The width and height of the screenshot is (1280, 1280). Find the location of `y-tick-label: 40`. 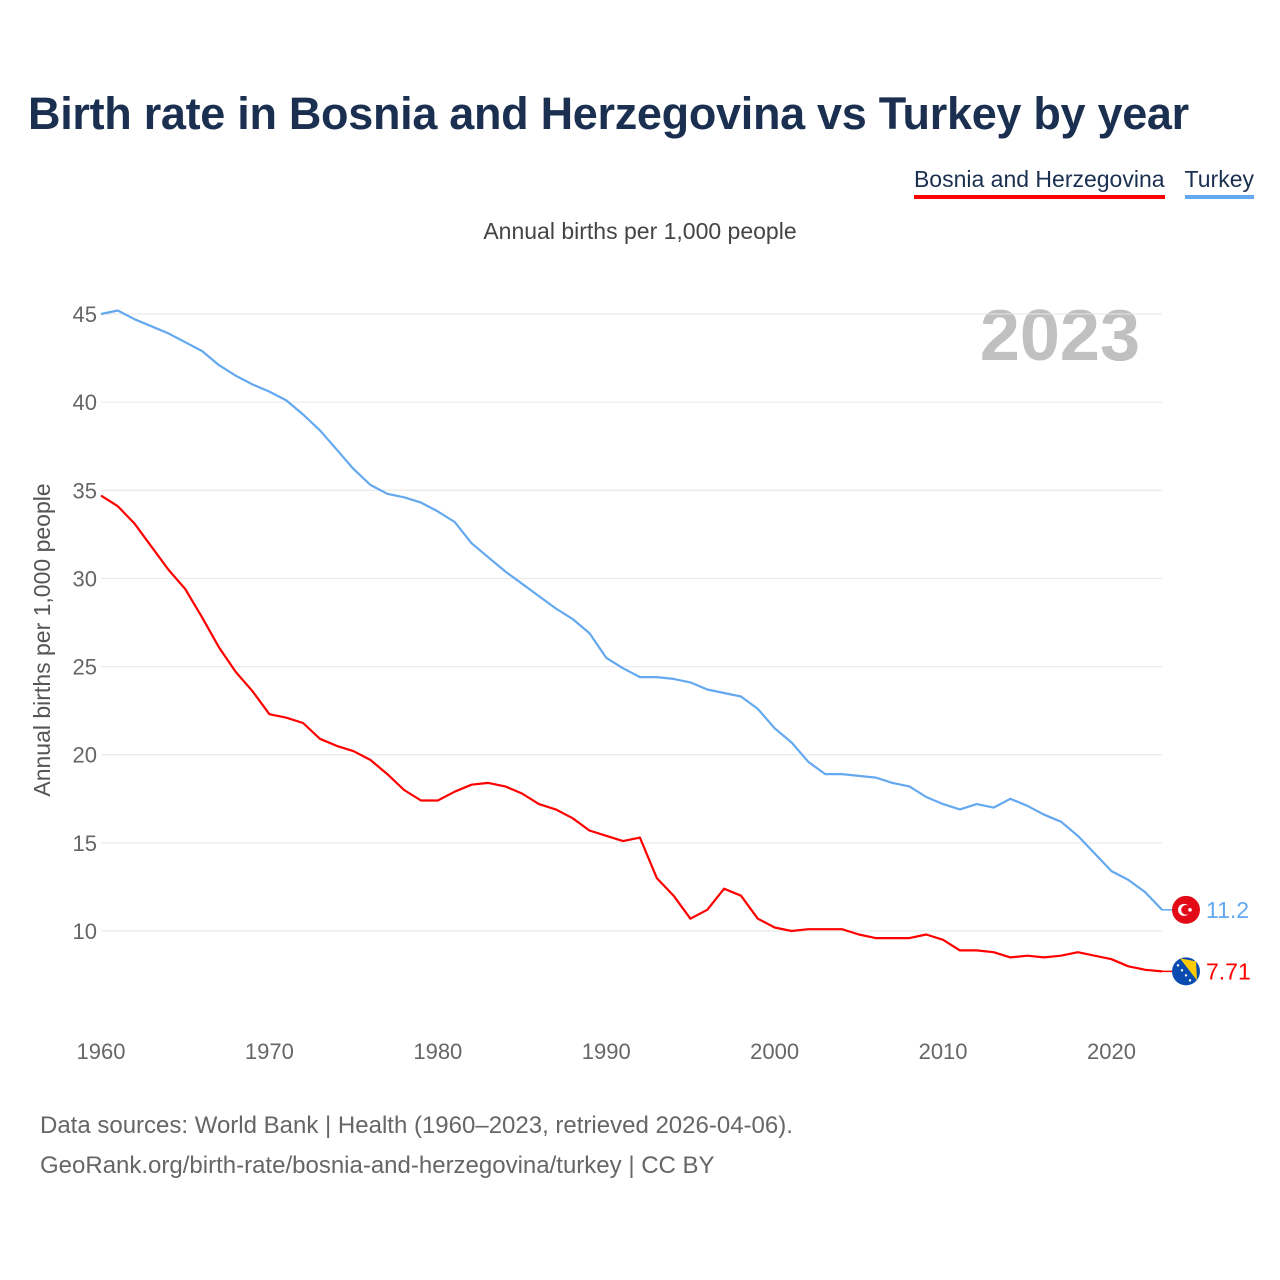

y-tick-label: 40 is located at coordinates (85, 402).